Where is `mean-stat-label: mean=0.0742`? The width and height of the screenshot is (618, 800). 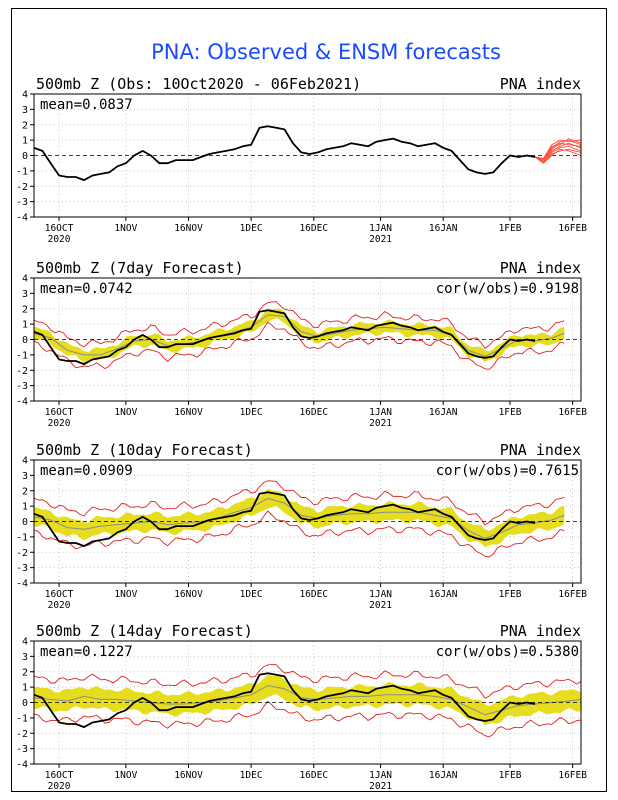 mean-stat-label: mean=0.0742 is located at coordinates (86, 289).